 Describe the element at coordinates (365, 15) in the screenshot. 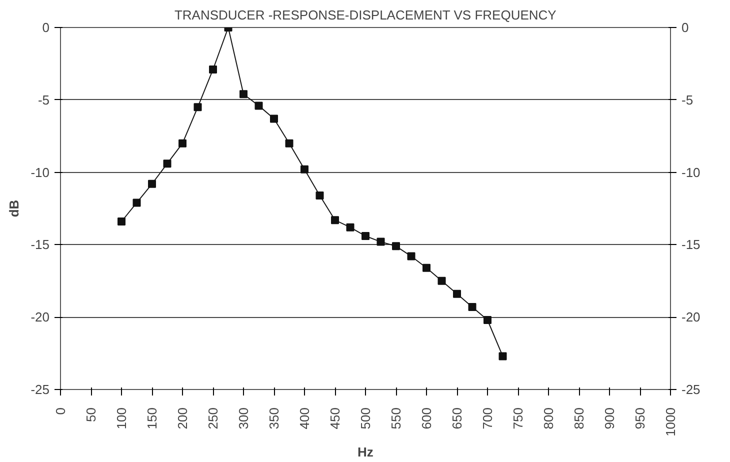

I see `chart-title: TRANSDUCER -RESPONSE-DISPLACEMENT VS FREQUENCY` at that location.